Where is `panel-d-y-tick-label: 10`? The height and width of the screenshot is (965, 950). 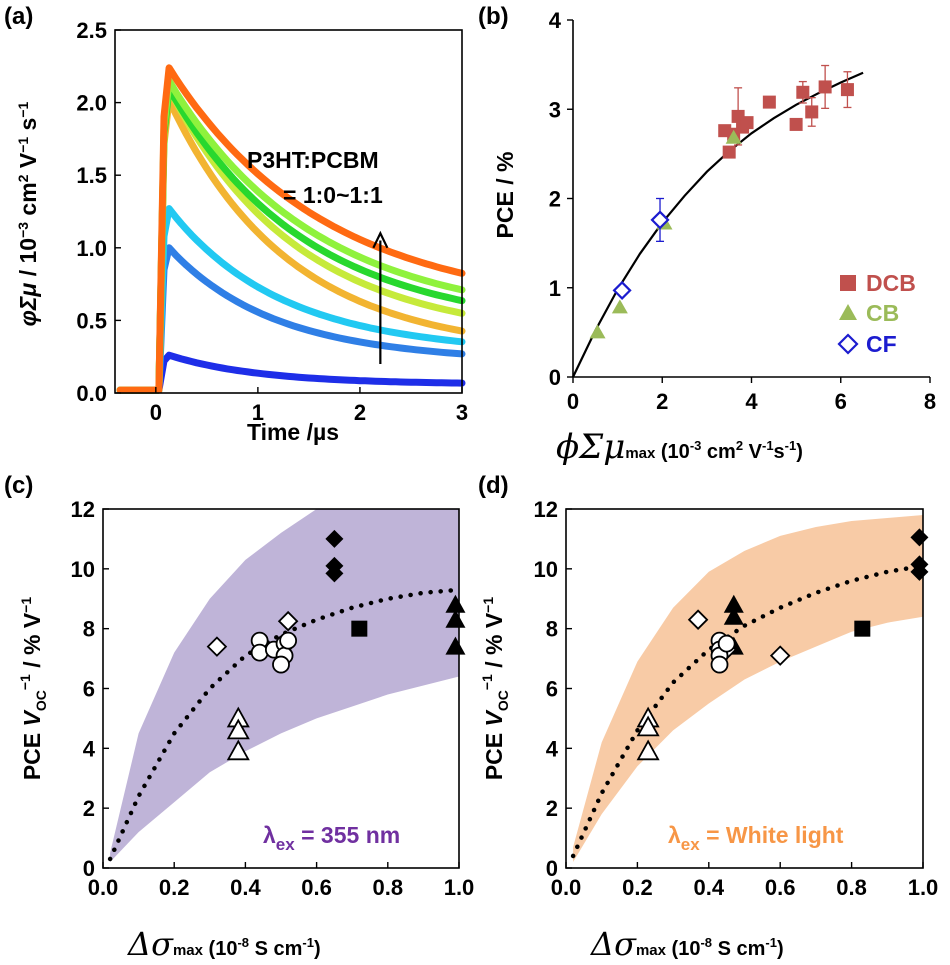
panel-d-y-tick-label: 10 is located at coordinates (546, 569).